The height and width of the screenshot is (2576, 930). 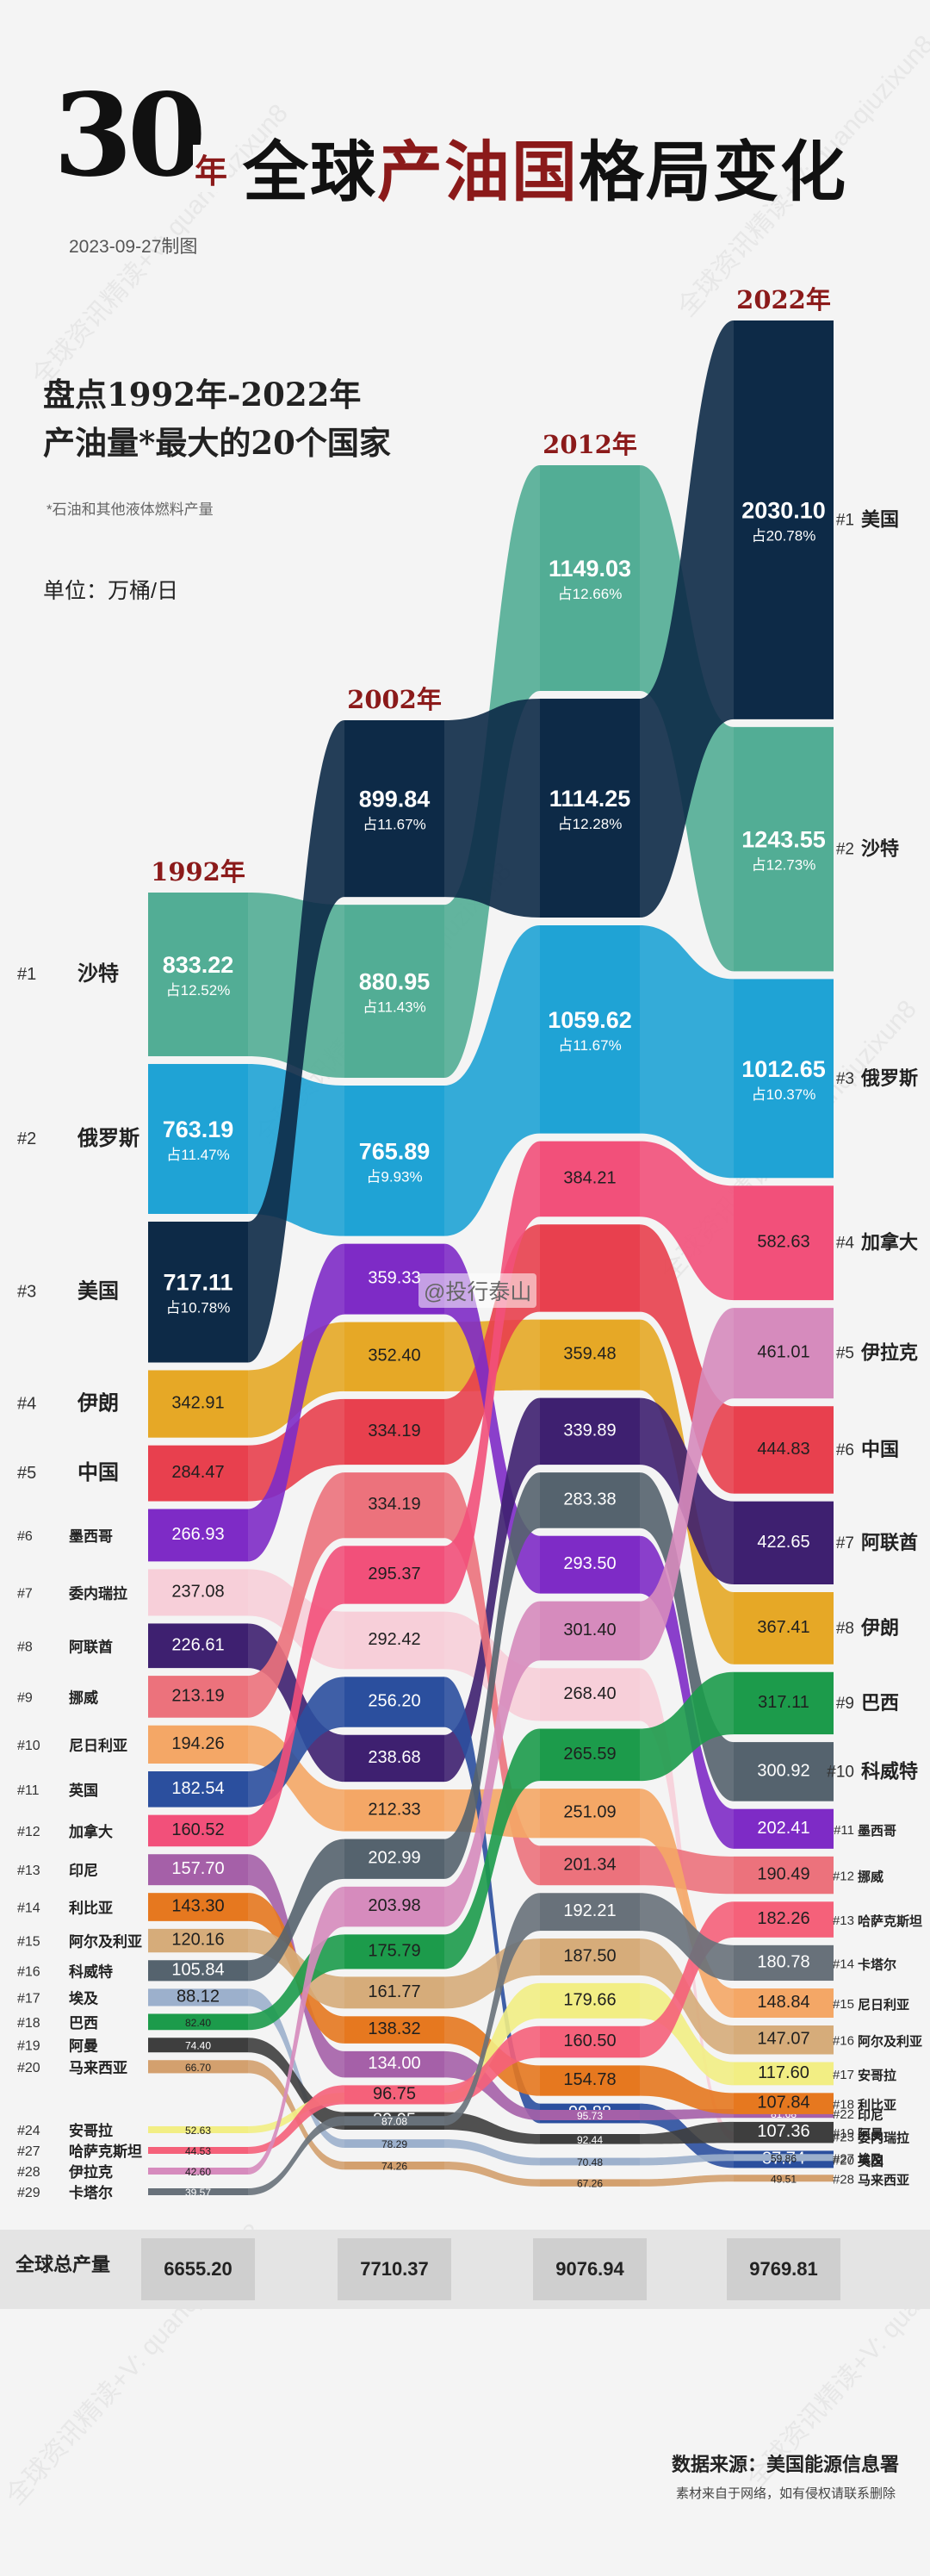 I want to click on bar-阿曼-2012年, so click(x=590, y=2139).